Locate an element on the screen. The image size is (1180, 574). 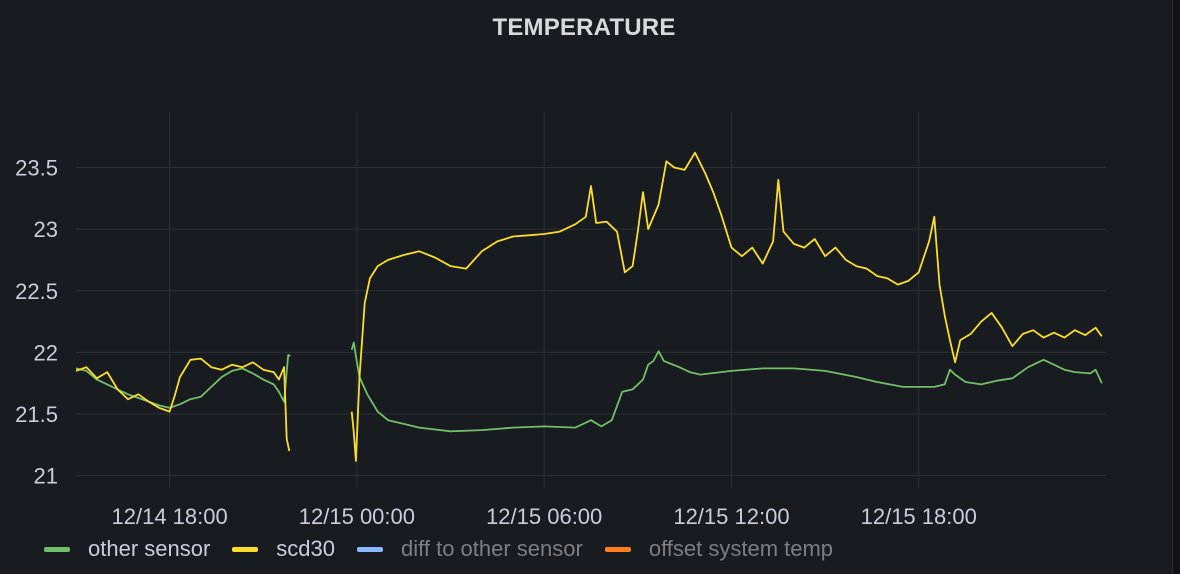
legend-label: offset system temp is located at coordinates (741, 548).